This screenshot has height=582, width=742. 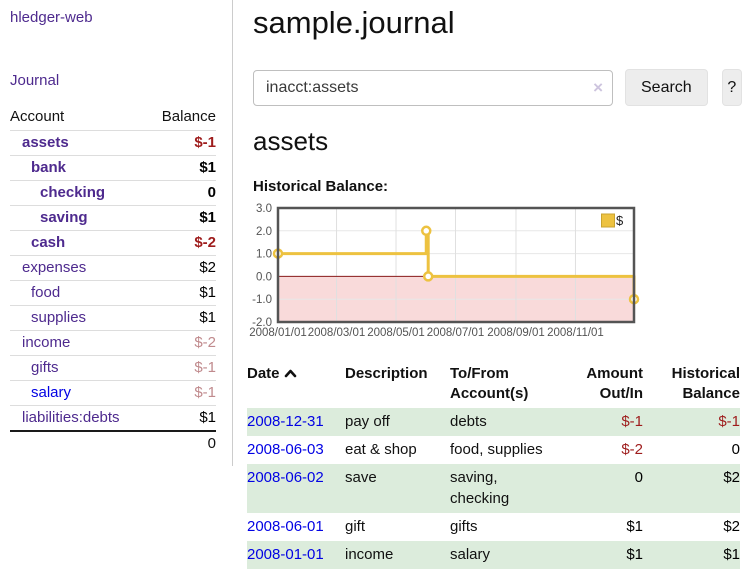 What do you see at coordinates (113, 343) in the screenshot?
I see `account-row-income: income $-2` at bounding box center [113, 343].